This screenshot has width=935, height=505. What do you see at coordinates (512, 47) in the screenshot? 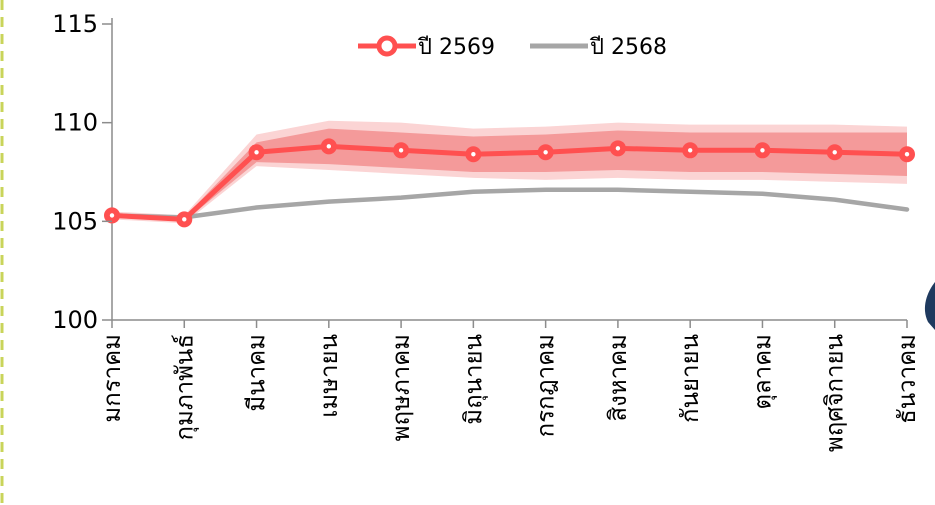
I see `legend: ปี 2569 ปี 2568` at bounding box center [512, 47].